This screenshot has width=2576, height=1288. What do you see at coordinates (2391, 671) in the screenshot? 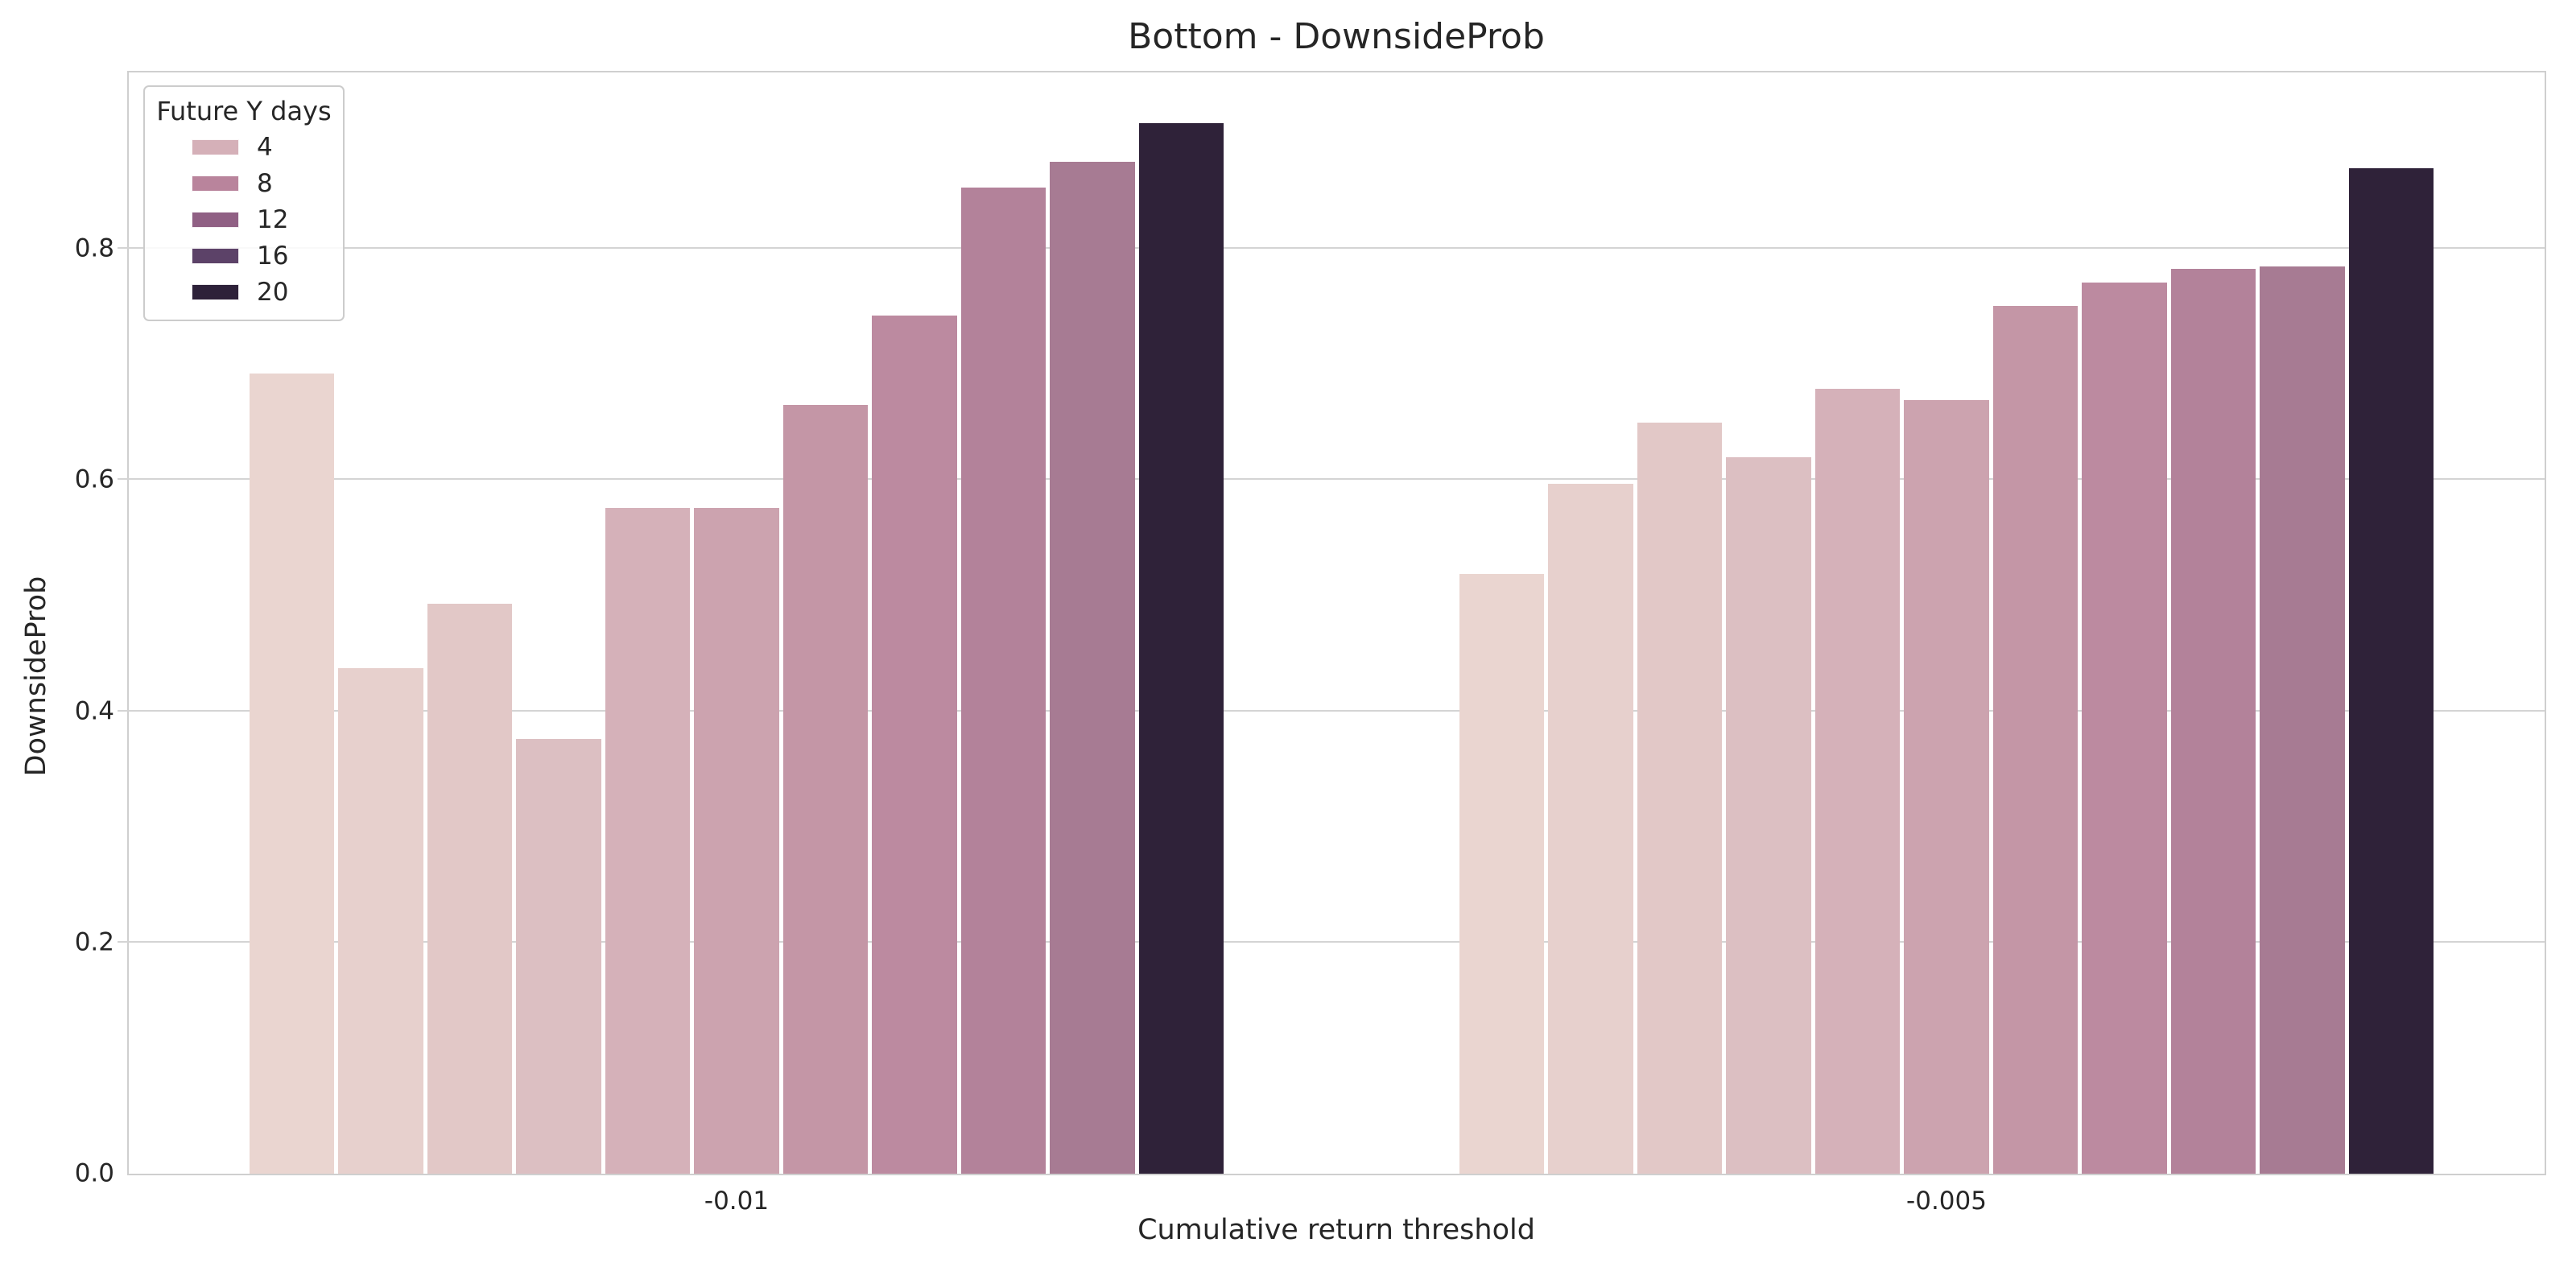
I see `bar--0.005-h11` at bounding box center [2391, 671].